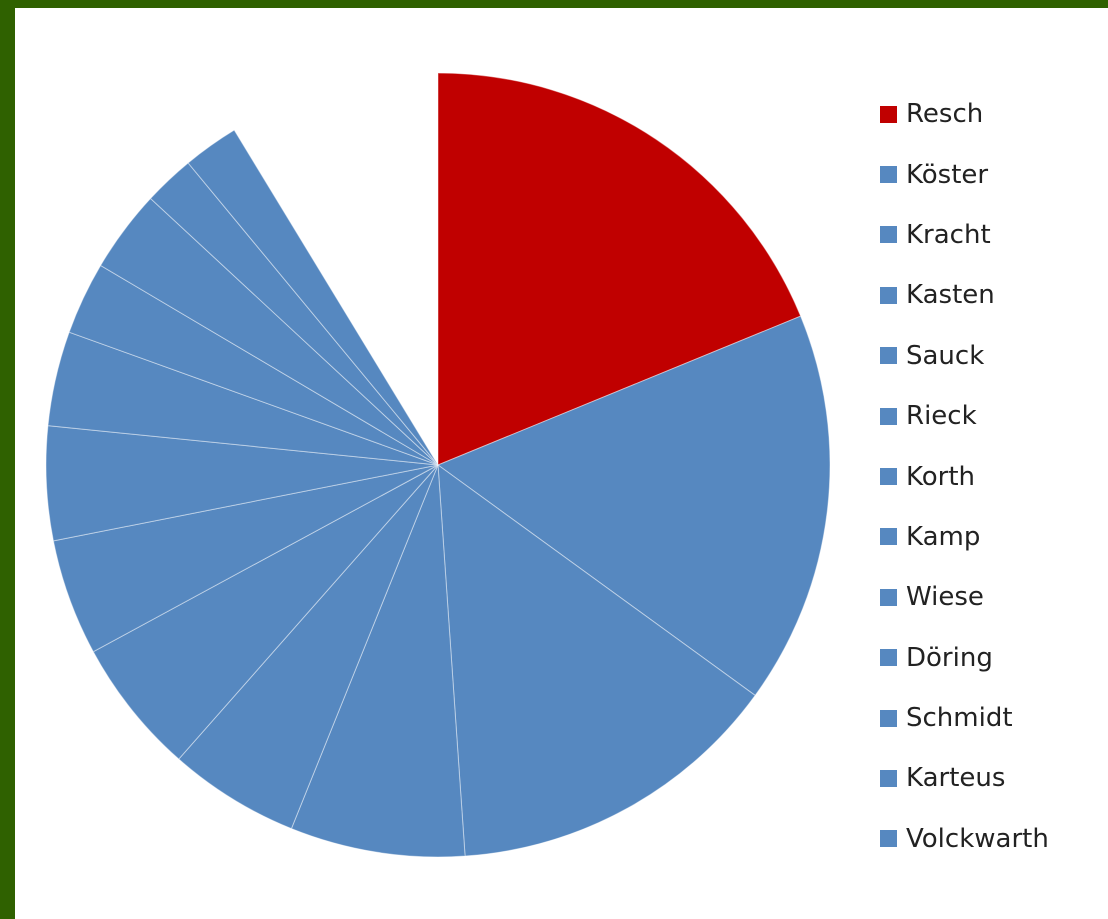 This screenshot has width=1108, height=919. I want to click on legend-label: Köster, so click(947, 174).